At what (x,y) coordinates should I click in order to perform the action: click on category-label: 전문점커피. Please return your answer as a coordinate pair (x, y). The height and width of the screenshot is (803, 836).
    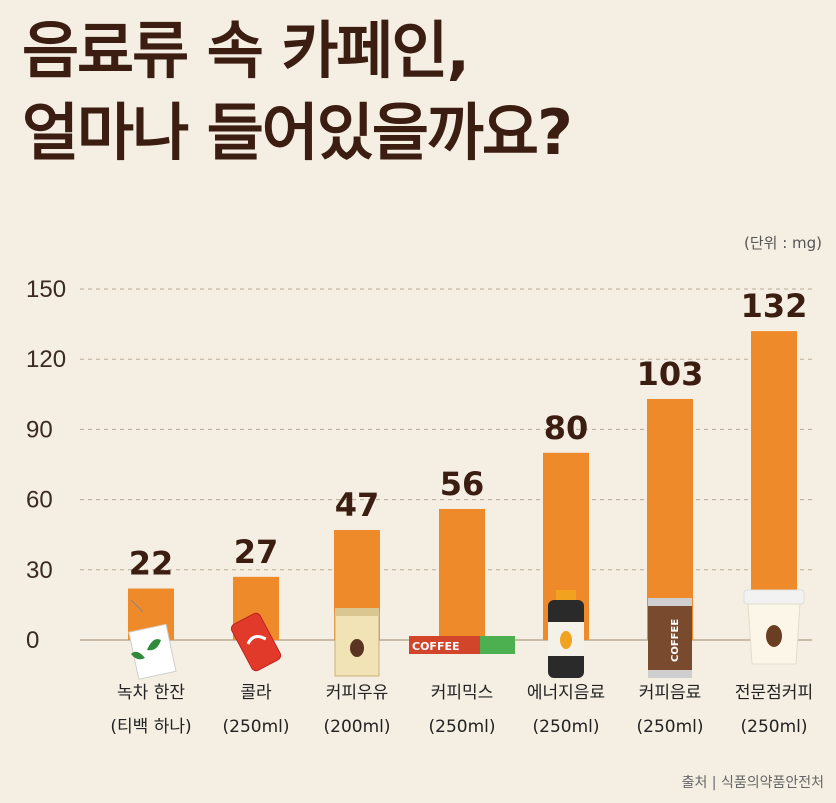
    Looking at the image, I should click on (774, 693).